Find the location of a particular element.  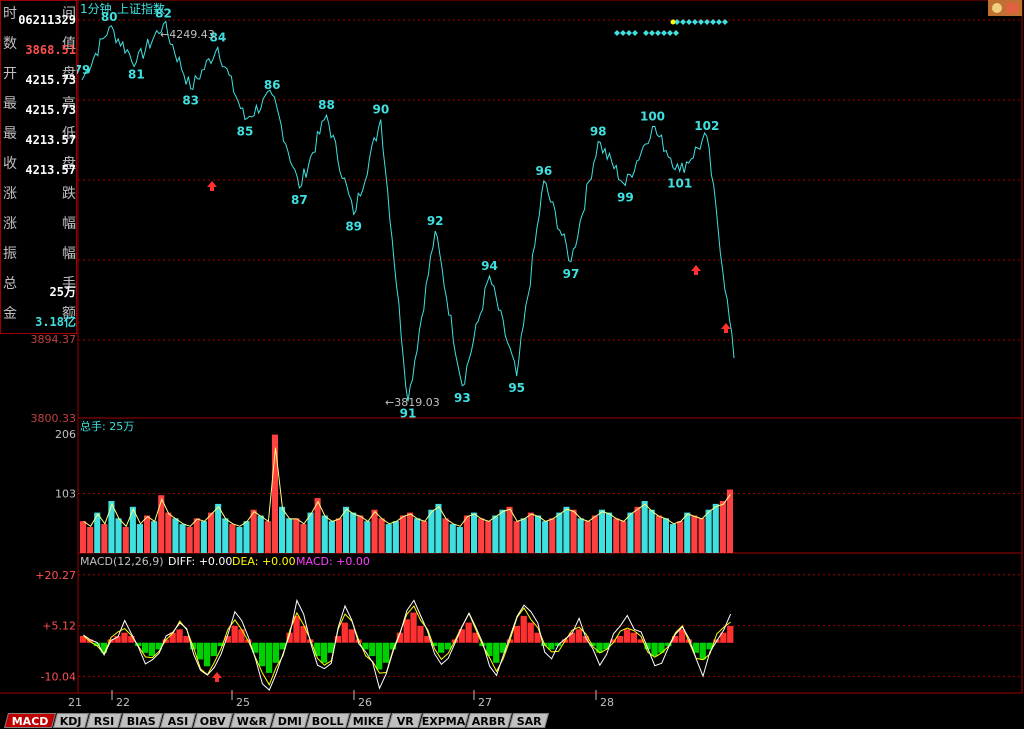

info-label-right: 盘 is located at coordinates (69, 74).